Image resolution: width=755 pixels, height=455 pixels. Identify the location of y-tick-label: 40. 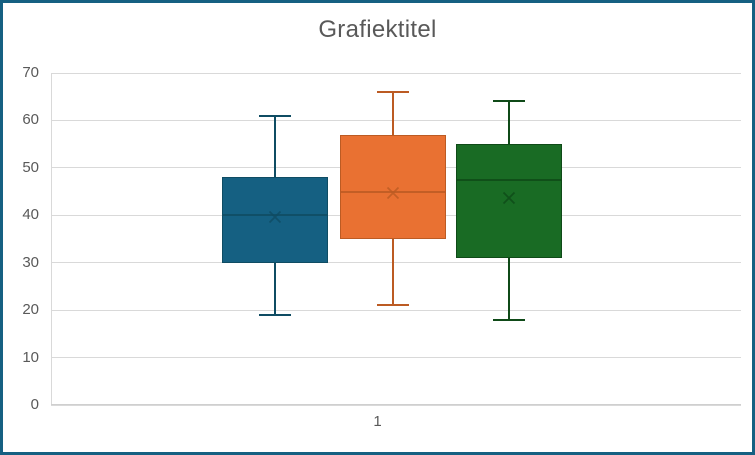
(30, 215).